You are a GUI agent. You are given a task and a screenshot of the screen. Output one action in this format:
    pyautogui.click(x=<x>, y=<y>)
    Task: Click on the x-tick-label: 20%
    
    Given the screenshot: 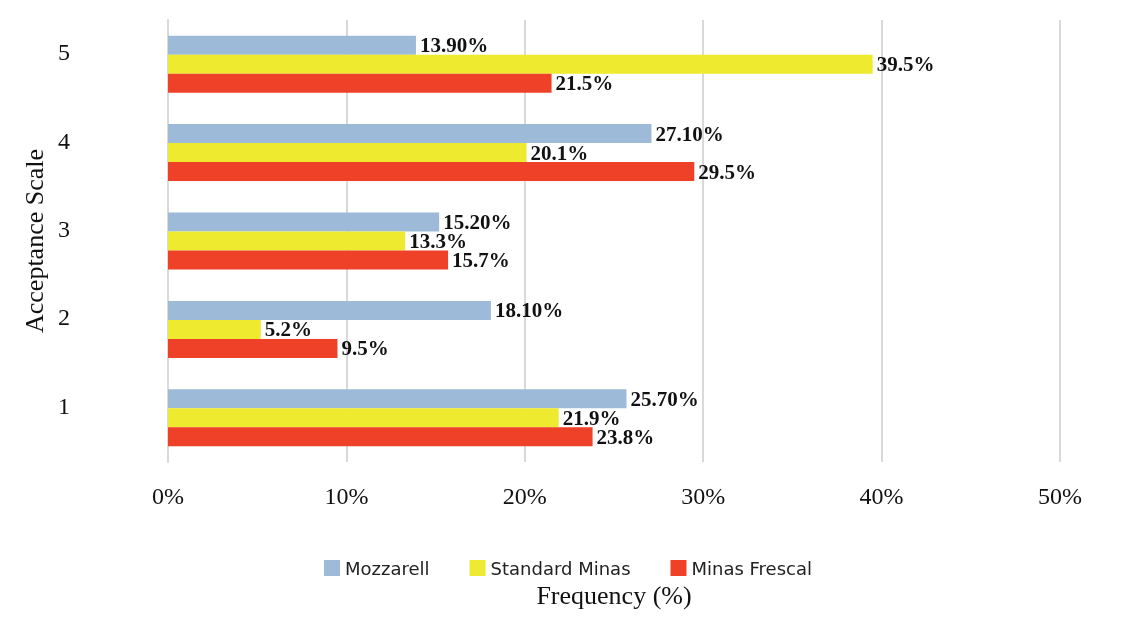 What is the action you would take?
    pyautogui.click(x=524, y=496)
    